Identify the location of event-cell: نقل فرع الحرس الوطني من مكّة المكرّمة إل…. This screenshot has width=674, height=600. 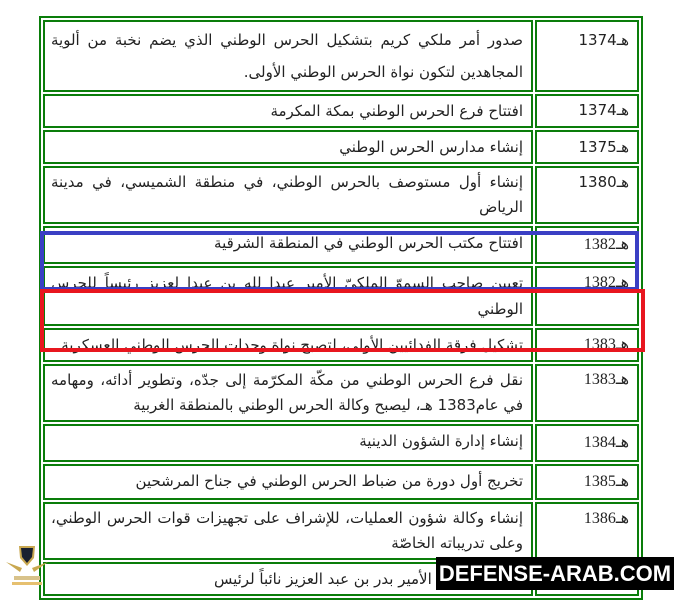
(288, 393).